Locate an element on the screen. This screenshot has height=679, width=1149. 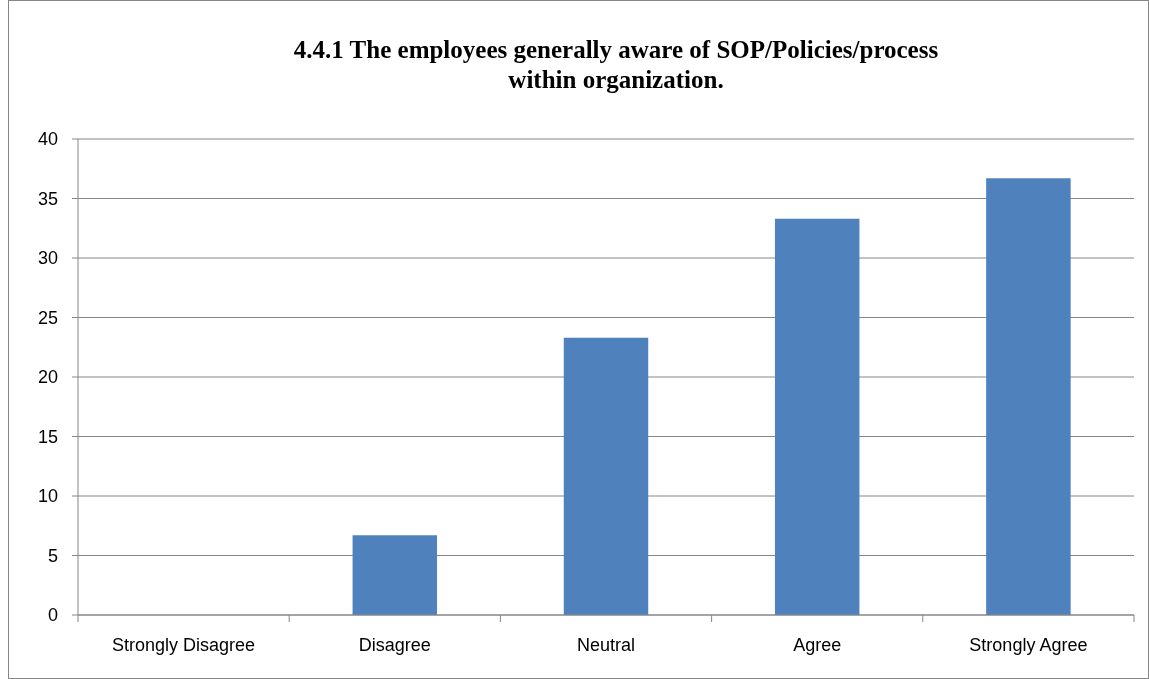
y-tick-label: 20 is located at coordinates (47, 377).